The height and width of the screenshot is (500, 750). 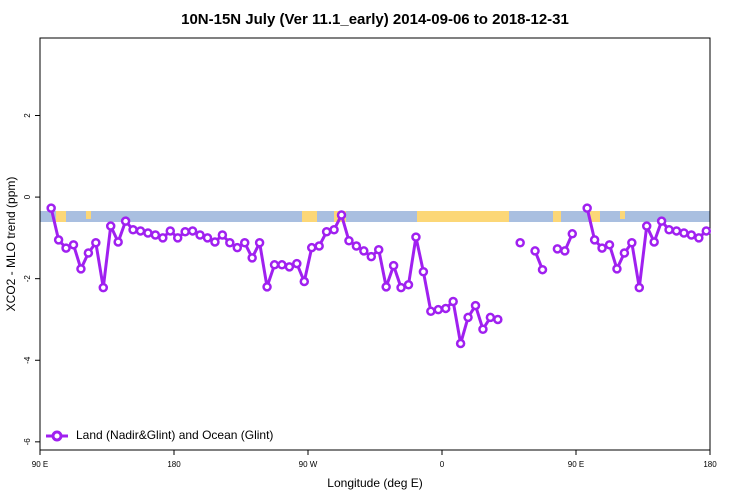 What do you see at coordinates (11, 244) in the screenshot?
I see `y-axis-label: XCO2 - MLO trend (ppm)` at bounding box center [11, 244].